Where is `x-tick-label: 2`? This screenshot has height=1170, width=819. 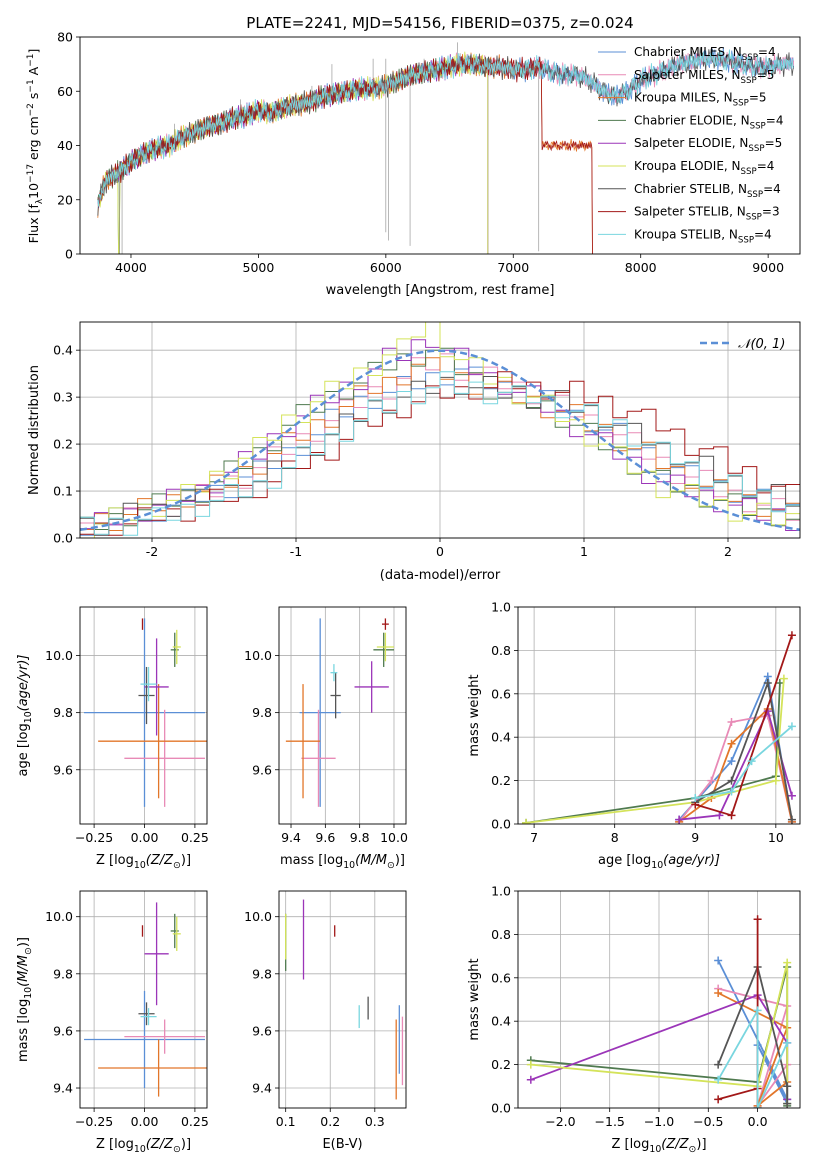
x-tick-label: 2 is located at coordinates (728, 551).